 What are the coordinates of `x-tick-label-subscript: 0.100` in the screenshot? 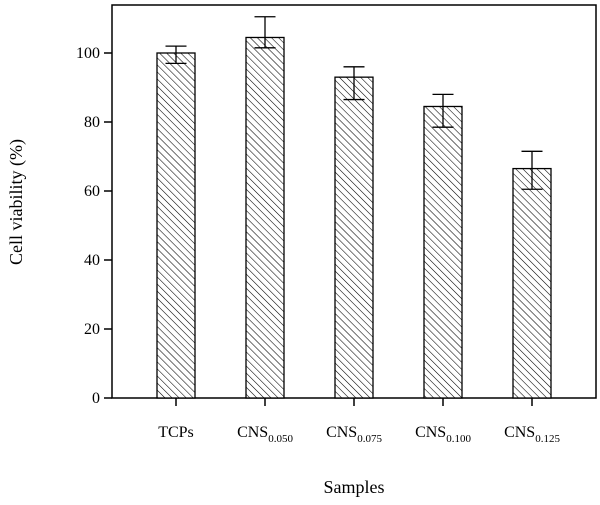 It's located at (458, 439).